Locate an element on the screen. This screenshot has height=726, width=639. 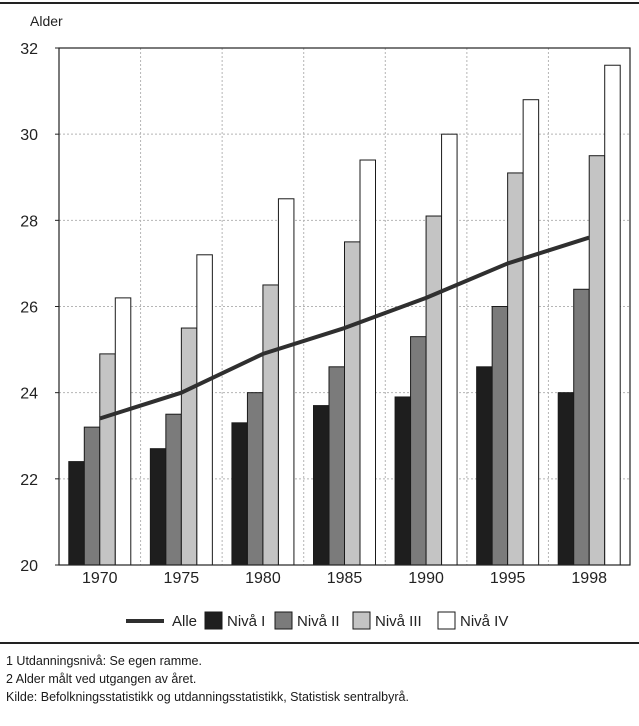
y-tick-label: 30 is located at coordinates (29, 135).